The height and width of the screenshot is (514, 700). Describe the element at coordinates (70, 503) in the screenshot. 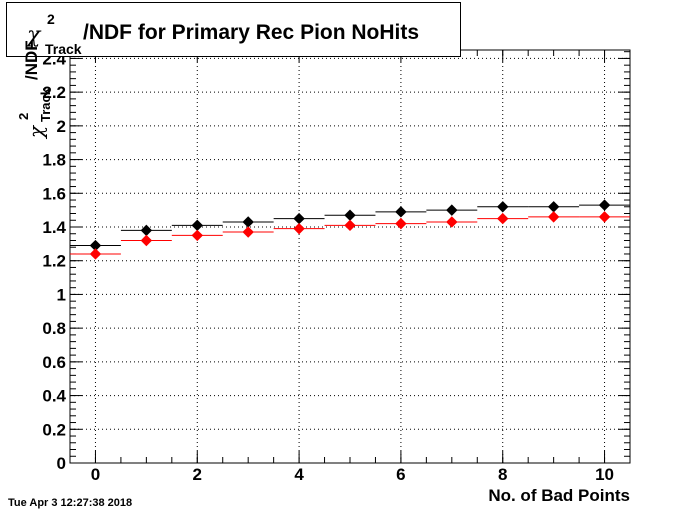

I see `timestamp: Tue Apr 3 12:27:38 2018` at that location.